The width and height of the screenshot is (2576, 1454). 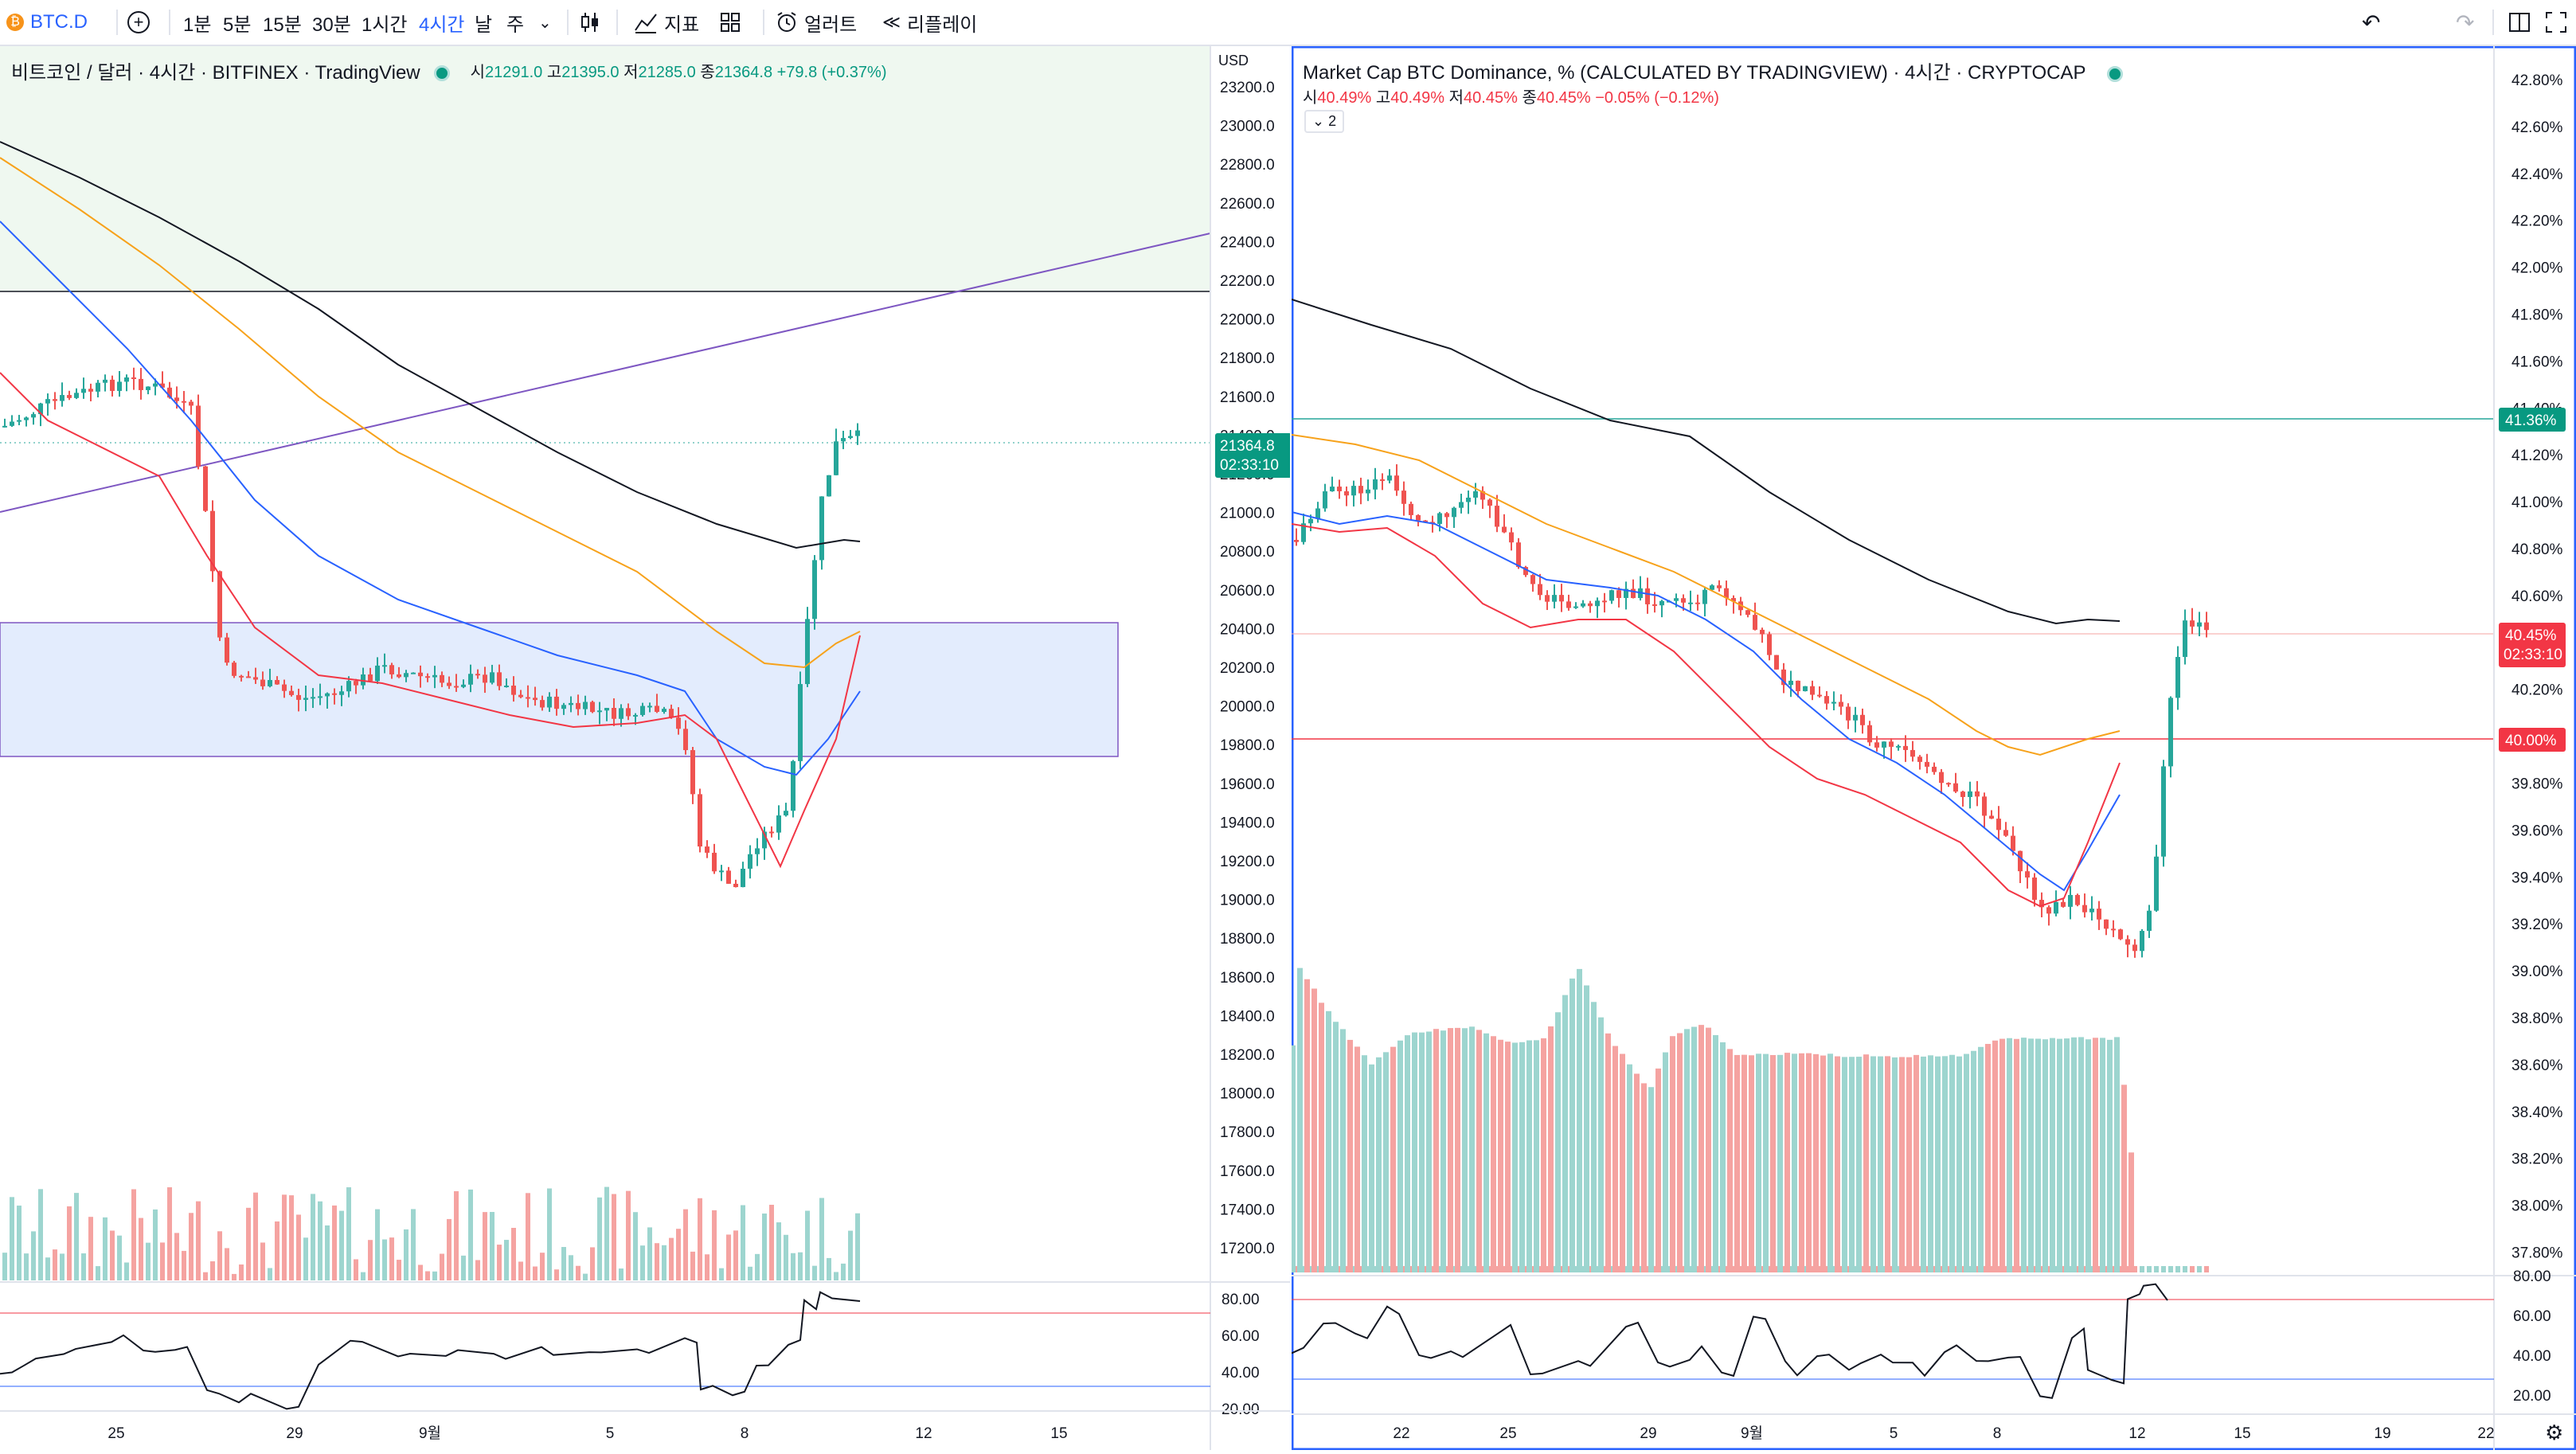 I want to click on interval-4h: 4시간, so click(x=442, y=25).